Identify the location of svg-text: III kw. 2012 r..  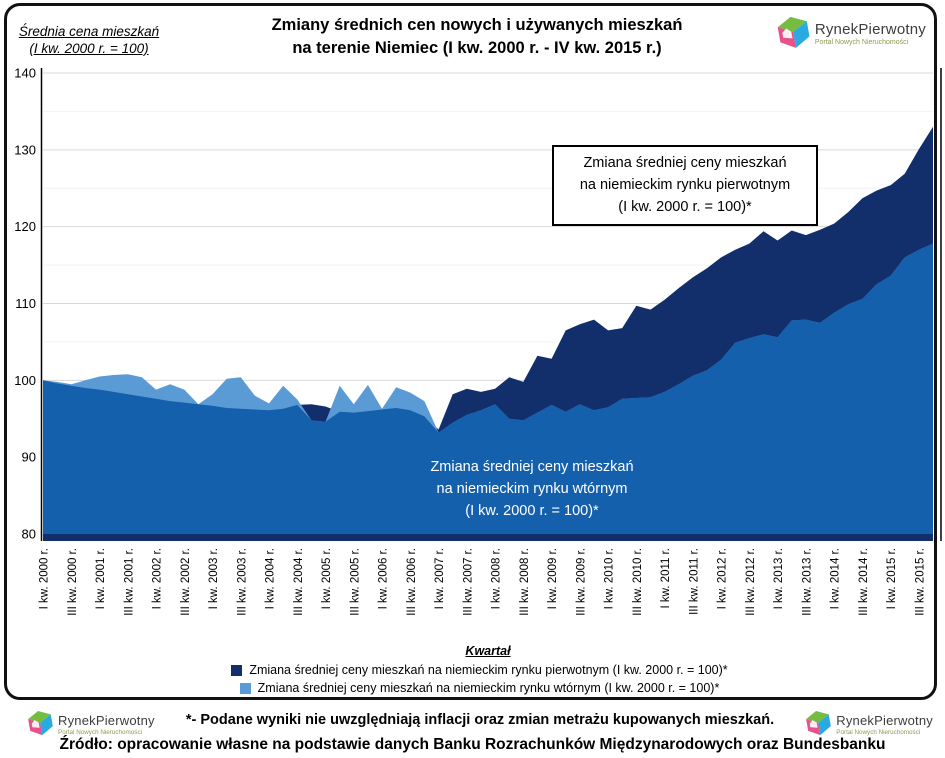
(751, 582).